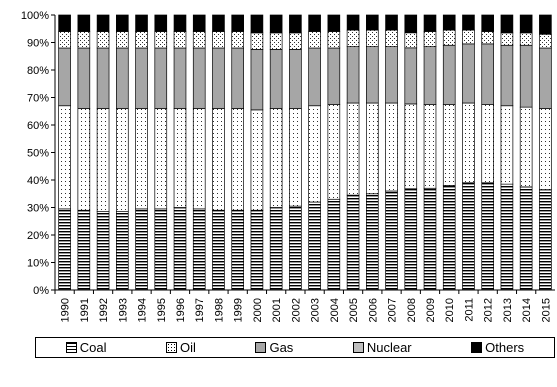  What do you see at coordinates (161, 40) in the screenshot?
I see `bar-nuclear-1995` at bounding box center [161, 40].